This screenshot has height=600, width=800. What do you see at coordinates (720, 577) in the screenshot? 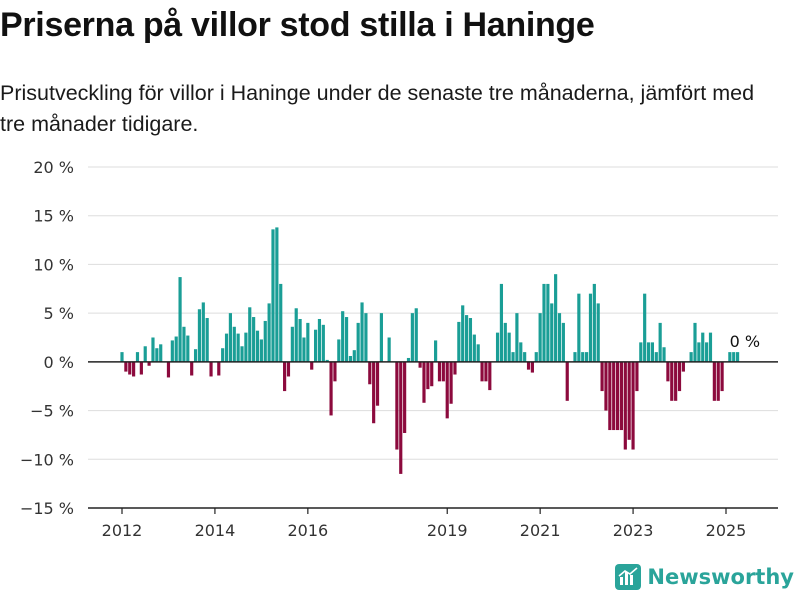
I see `brand-name: Newsworthy` at bounding box center [720, 577].